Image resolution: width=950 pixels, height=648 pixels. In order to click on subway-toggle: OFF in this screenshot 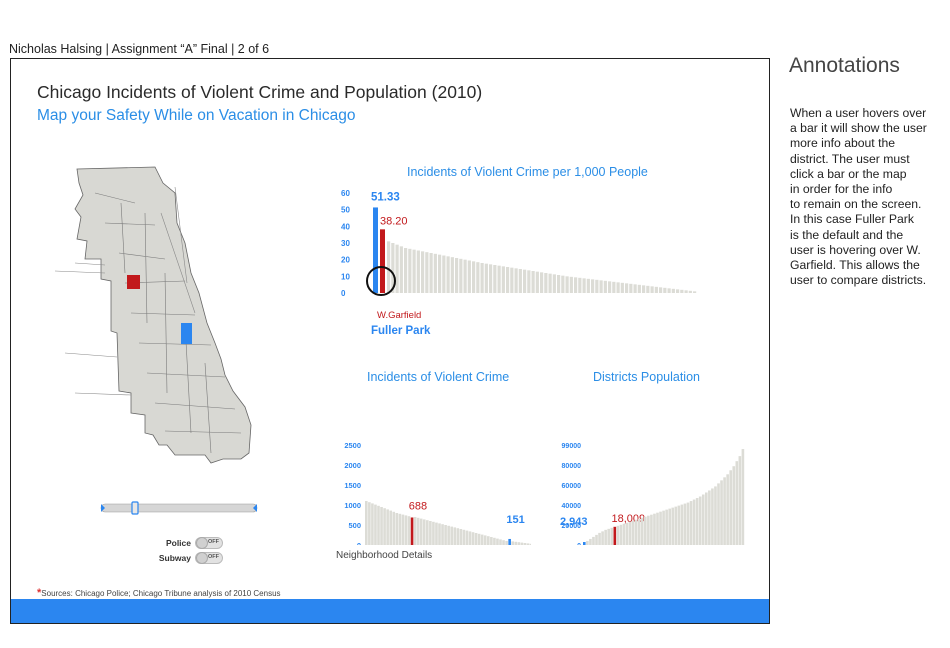, I will do `click(209, 558)`.